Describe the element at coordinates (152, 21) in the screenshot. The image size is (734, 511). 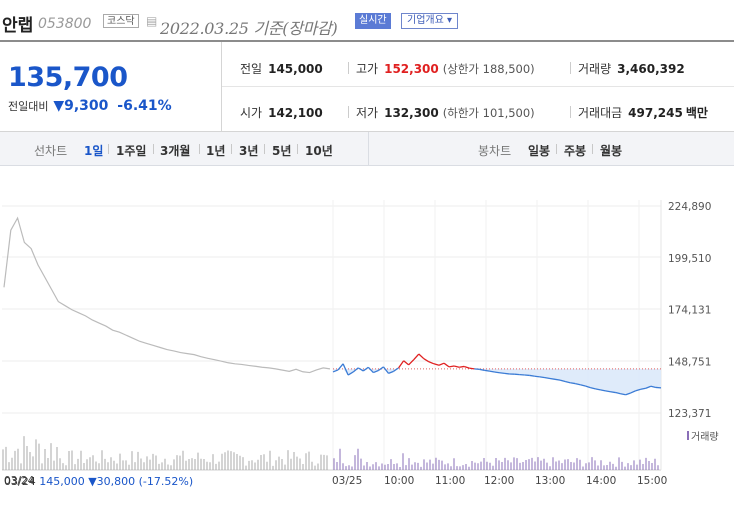
I see `document-icon: ▤` at that location.